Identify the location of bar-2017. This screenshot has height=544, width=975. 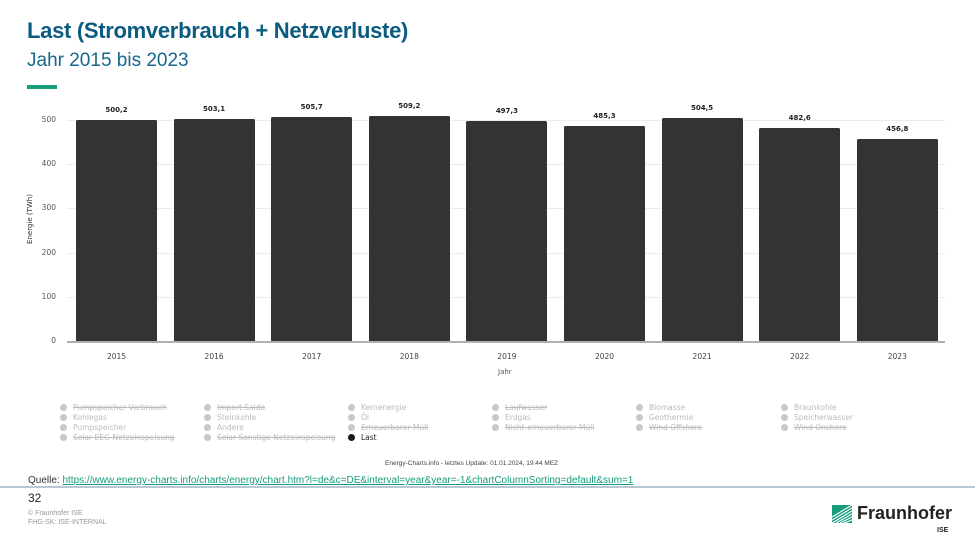
(312, 229).